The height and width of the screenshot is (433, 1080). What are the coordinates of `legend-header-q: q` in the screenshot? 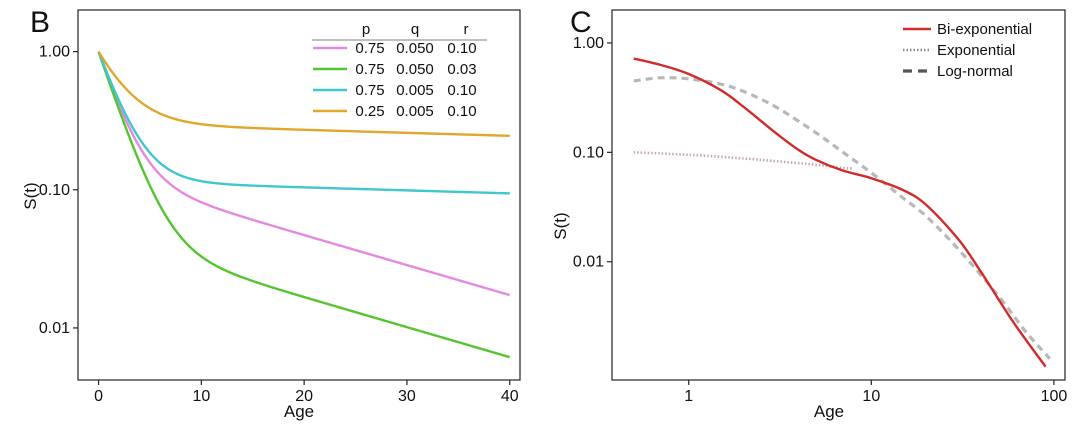 It's located at (415, 29).